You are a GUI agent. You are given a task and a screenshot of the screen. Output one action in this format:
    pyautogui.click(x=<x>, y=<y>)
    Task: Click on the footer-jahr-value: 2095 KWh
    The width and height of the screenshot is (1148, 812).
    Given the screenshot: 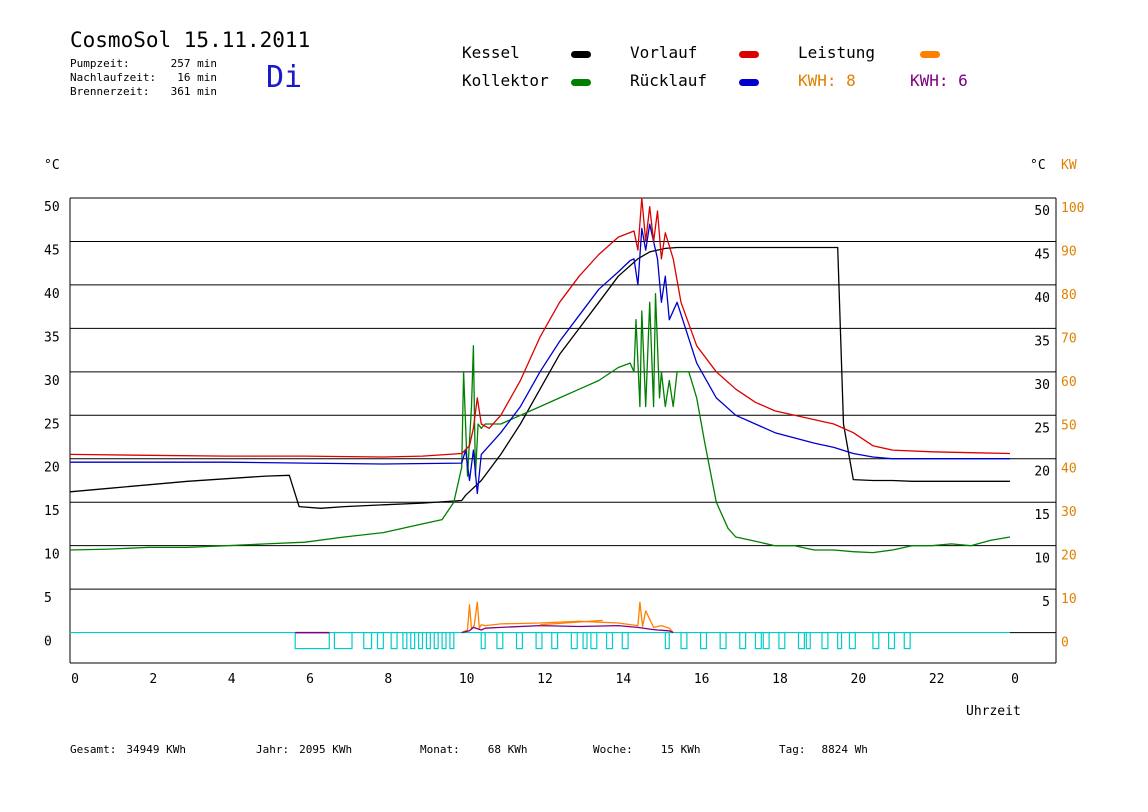 What is the action you would take?
    pyautogui.click(x=326, y=749)
    